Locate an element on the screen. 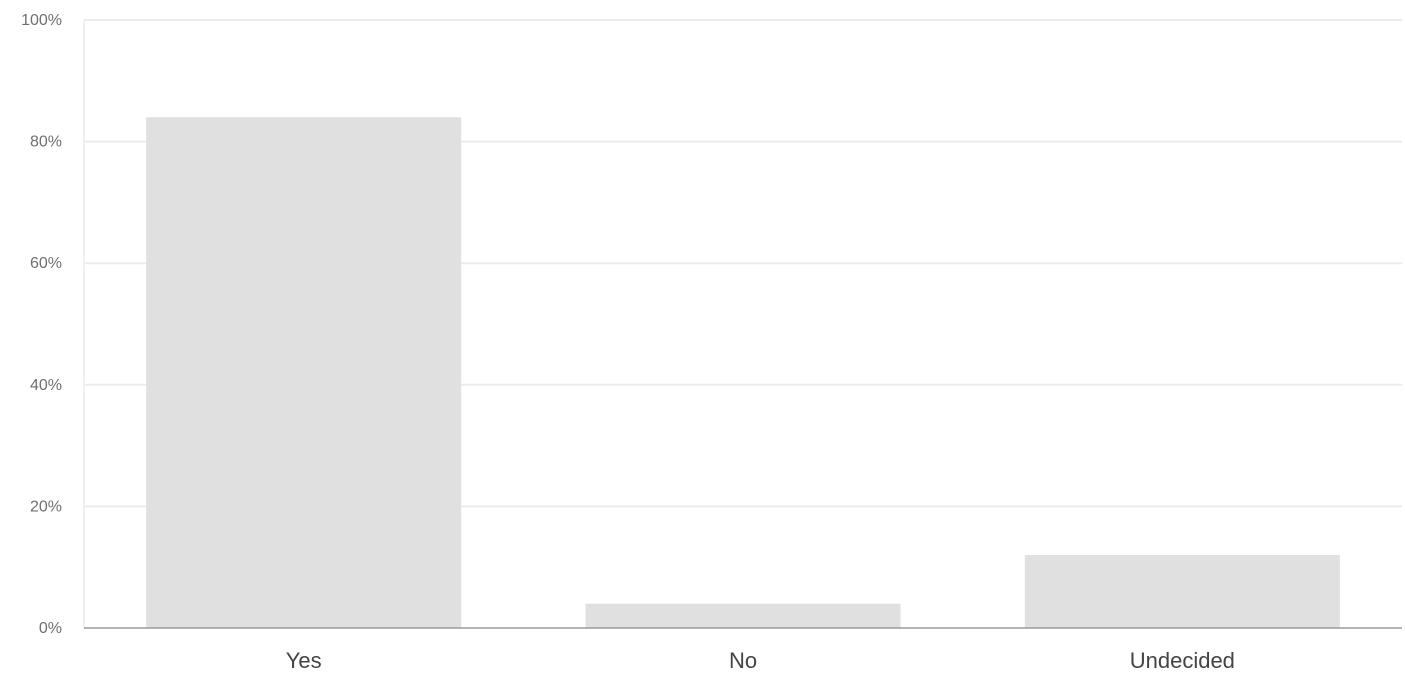 The width and height of the screenshot is (1405, 674). bar-no is located at coordinates (743, 615).